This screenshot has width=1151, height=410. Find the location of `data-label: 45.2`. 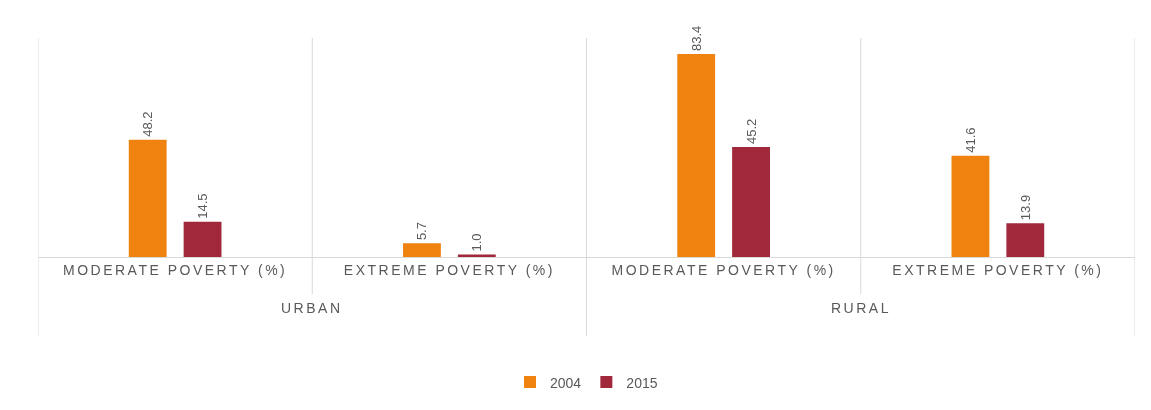

data-label: 45.2 is located at coordinates (751, 131).